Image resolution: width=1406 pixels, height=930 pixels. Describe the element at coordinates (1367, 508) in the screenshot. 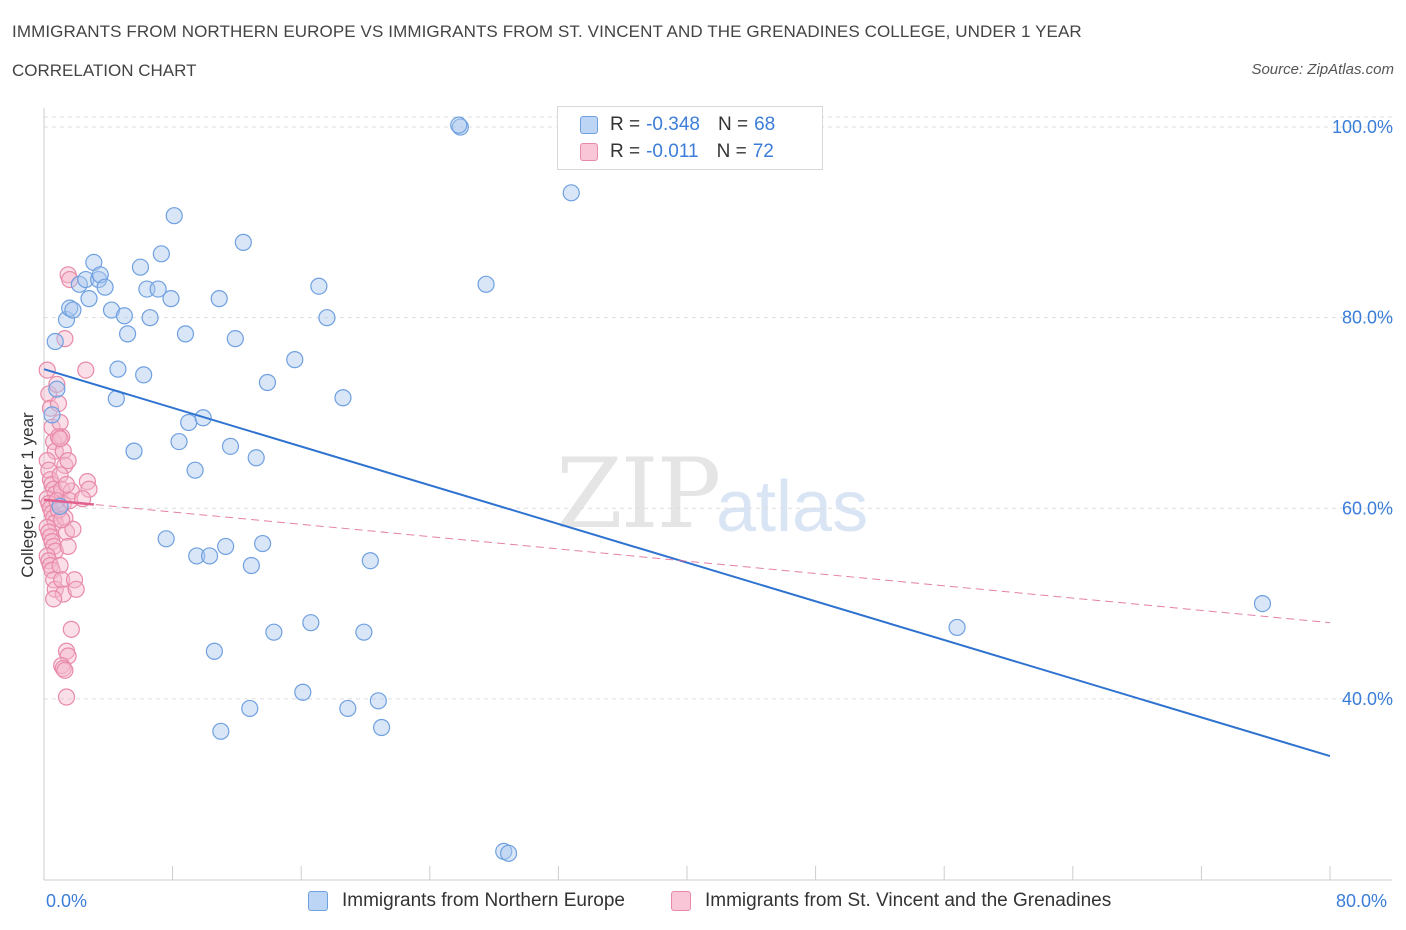

I see `y-tick-label: 60.0%` at that location.